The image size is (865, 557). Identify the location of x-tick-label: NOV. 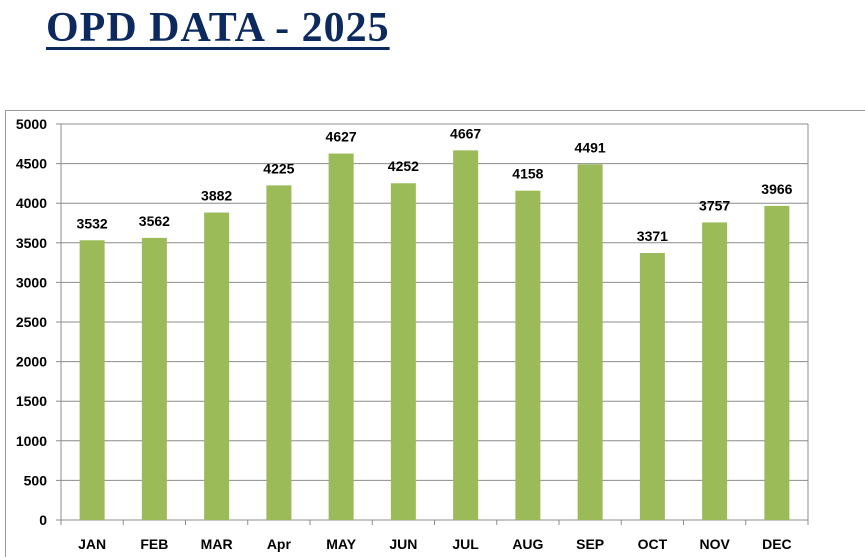
(714, 544).